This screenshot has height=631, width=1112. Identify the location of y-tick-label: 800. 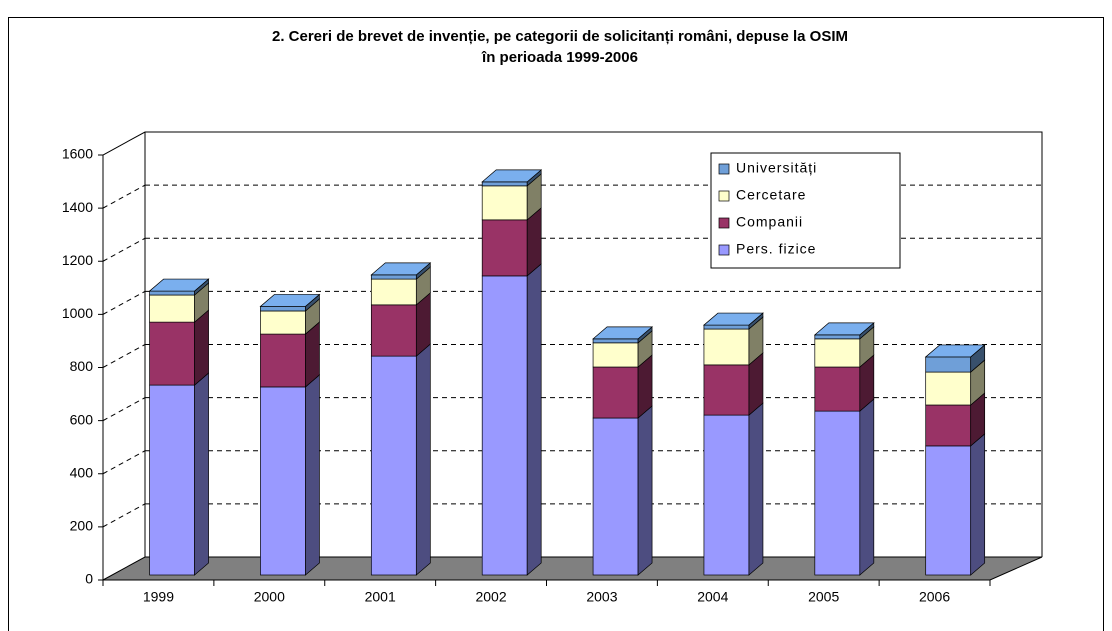
(82, 366).